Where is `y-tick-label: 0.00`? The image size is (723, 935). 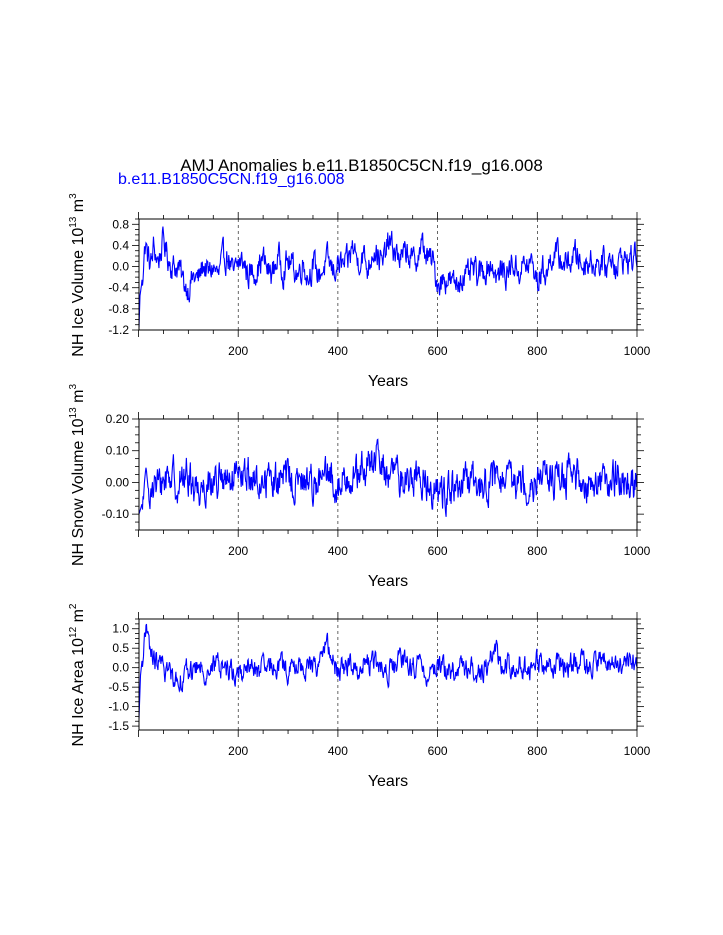
y-tick-label: 0.00 is located at coordinates (118, 482).